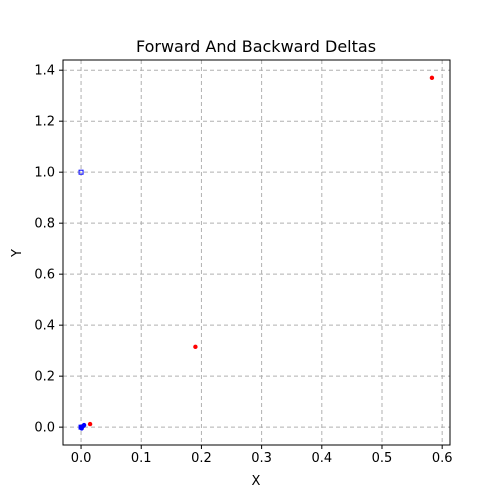 Image resolution: width=500 pixels, height=500 pixels. Describe the element at coordinates (44, 173) in the screenshot. I see `y-tick-label: 1.0` at that location.